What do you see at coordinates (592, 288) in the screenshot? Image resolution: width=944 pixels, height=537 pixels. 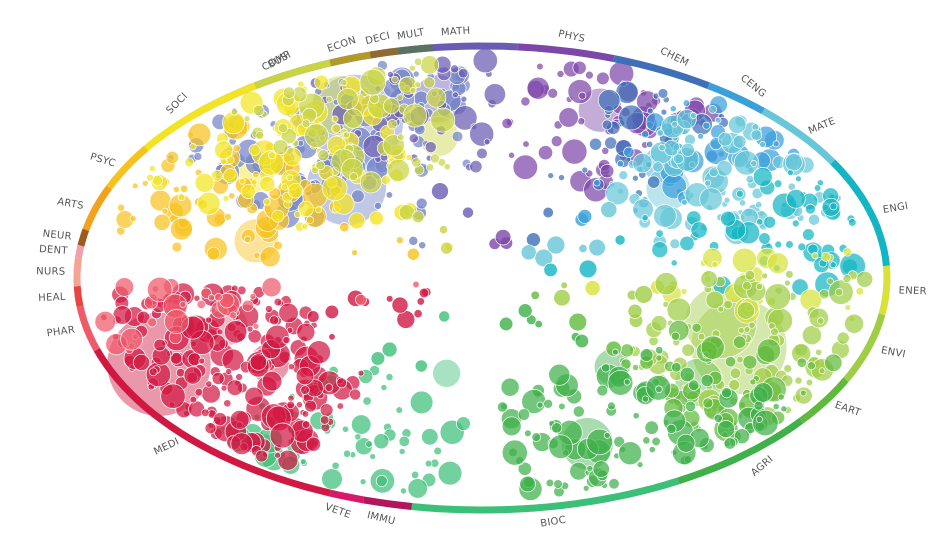 I see `bubble-inner-ener` at bounding box center [592, 288].